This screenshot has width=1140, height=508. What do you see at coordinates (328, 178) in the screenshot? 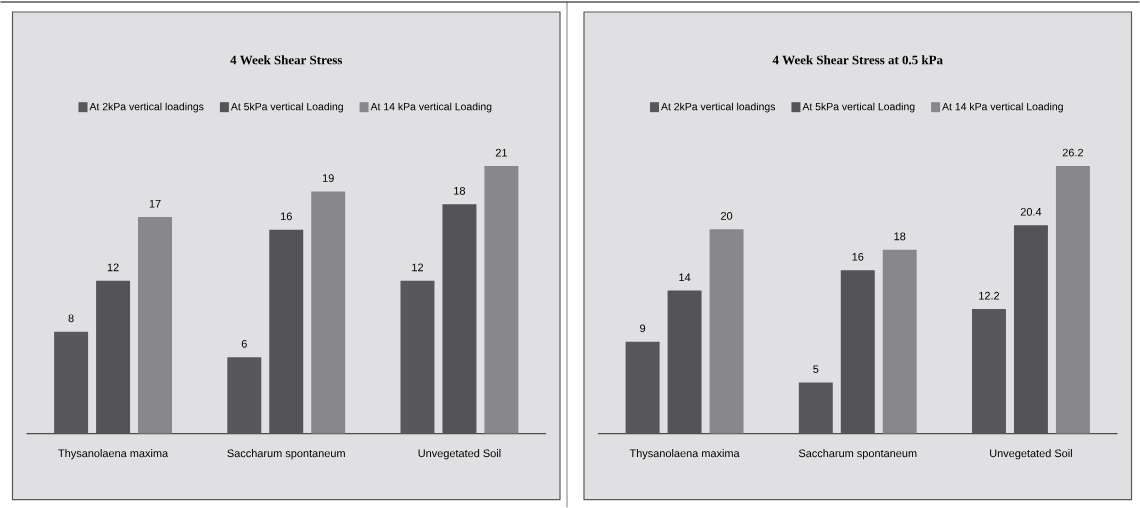
I see `data-label: 19` at bounding box center [328, 178].